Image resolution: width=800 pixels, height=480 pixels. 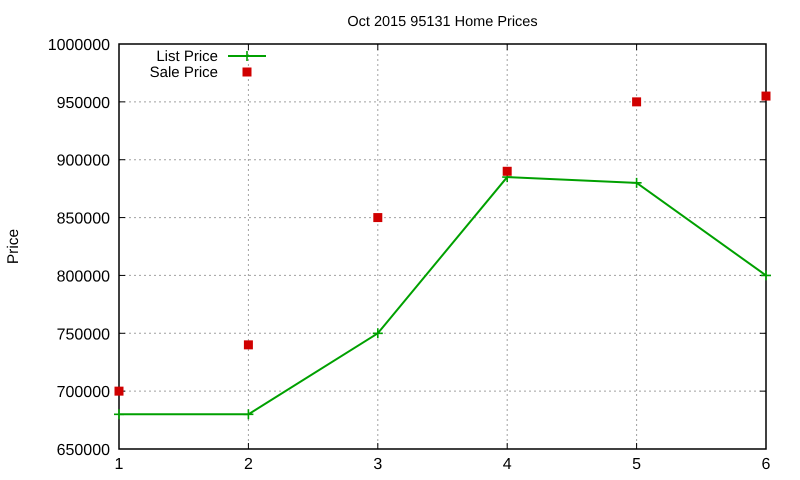 What do you see at coordinates (119, 464) in the screenshot?
I see `x-tick-label: 1` at bounding box center [119, 464].